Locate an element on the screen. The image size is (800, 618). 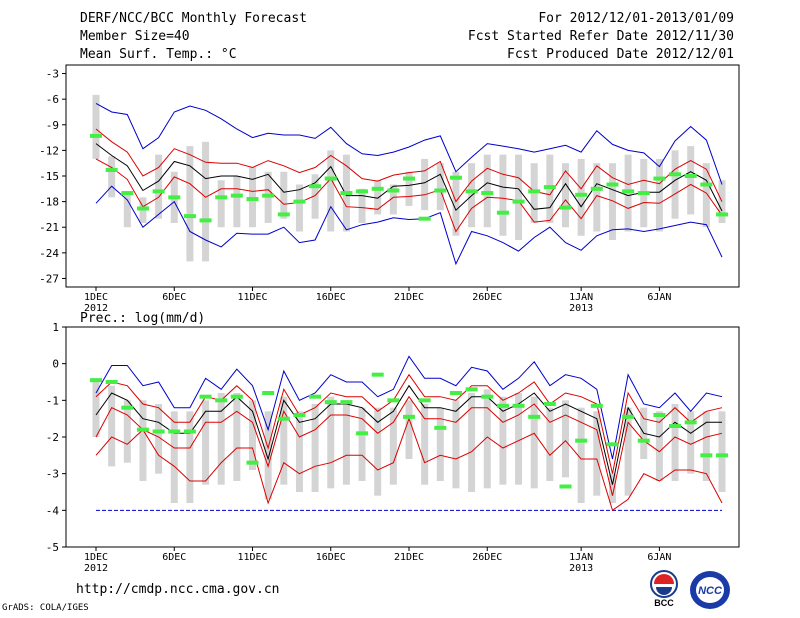
temp-y-tick-label: -3 is located at coordinates (52, 74).